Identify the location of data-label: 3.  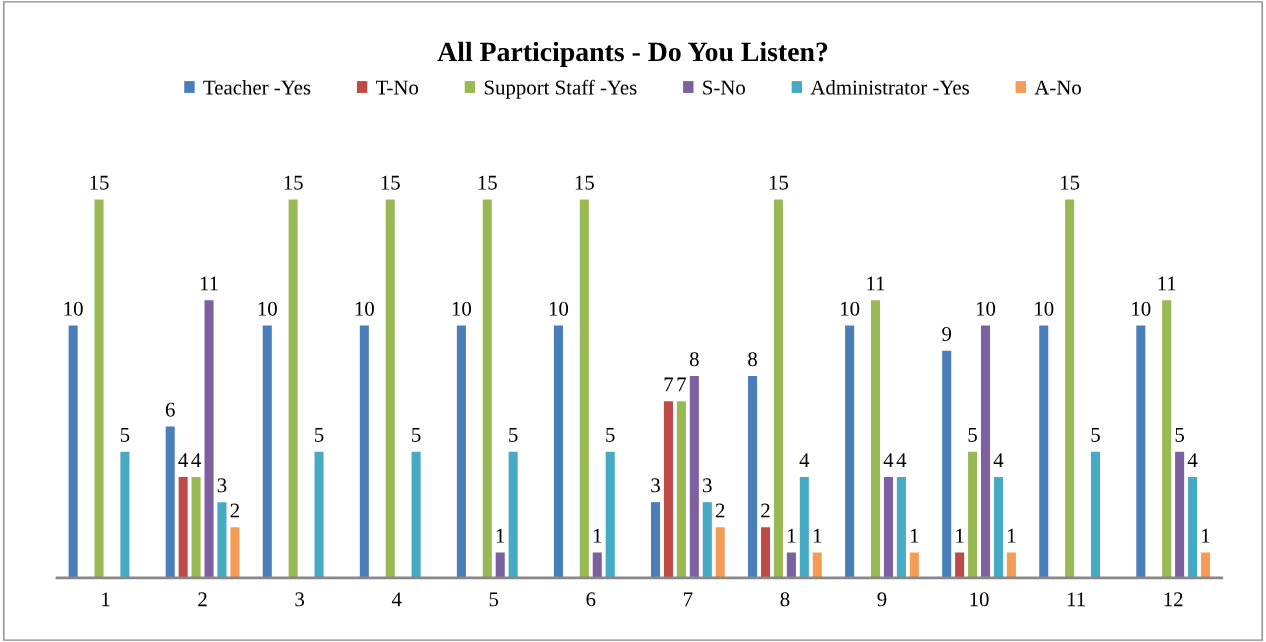
(655, 485).